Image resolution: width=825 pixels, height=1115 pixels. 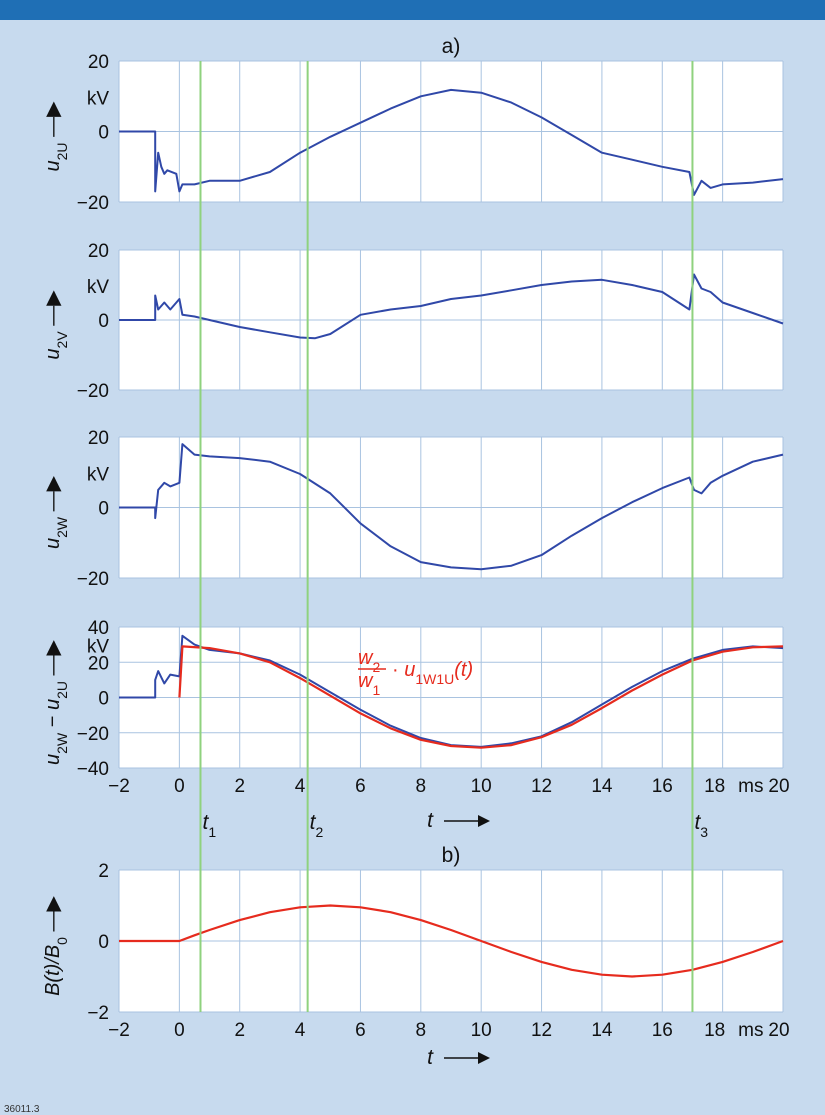 What do you see at coordinates (451, 855) in the screenshot?
I see `panel-label: b)` at bounding box center [451, 855].